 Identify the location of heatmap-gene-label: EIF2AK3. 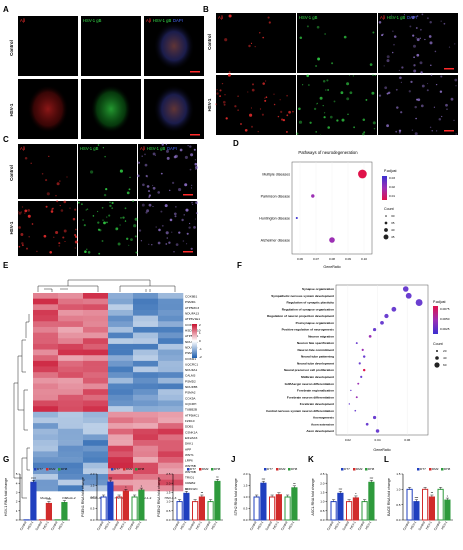
(191, 438).